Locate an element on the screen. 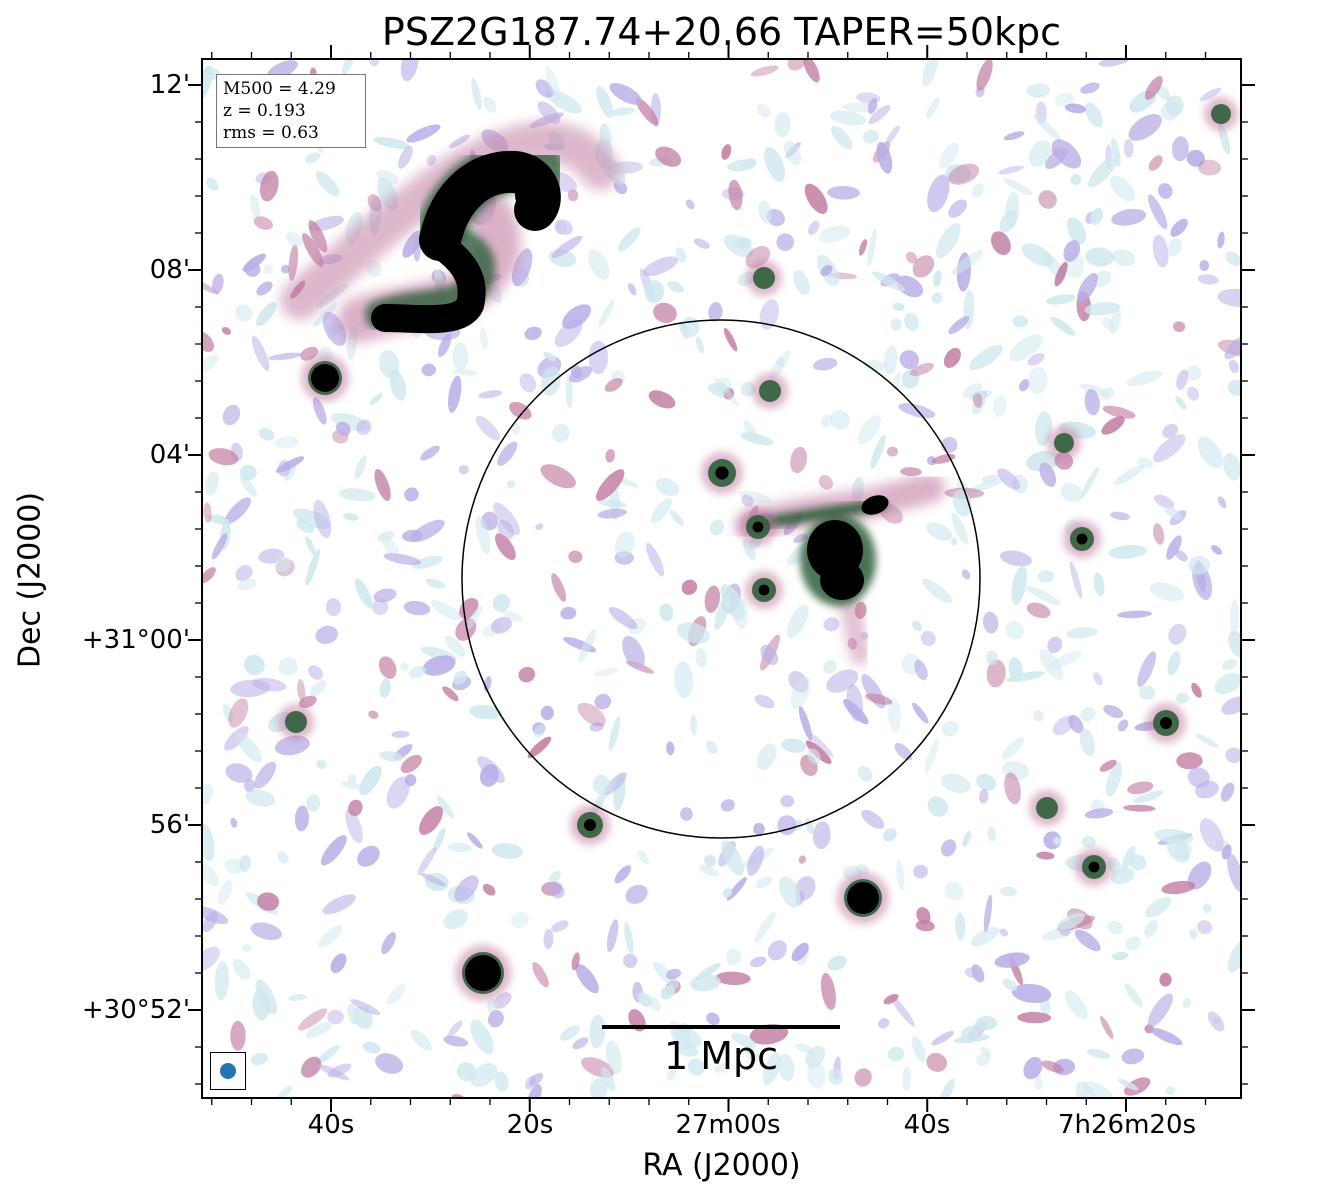 The width and height of the screenshot is (1321, 1200). x-tick-label: 7h26m20s is located at coordinates (1127, 1125).